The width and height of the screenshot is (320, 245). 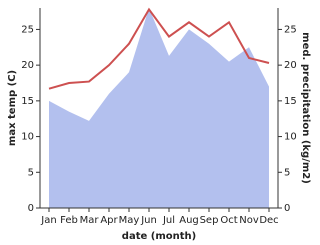 I want to click on x-tick-label: Jun, so click(x=148, y=220).